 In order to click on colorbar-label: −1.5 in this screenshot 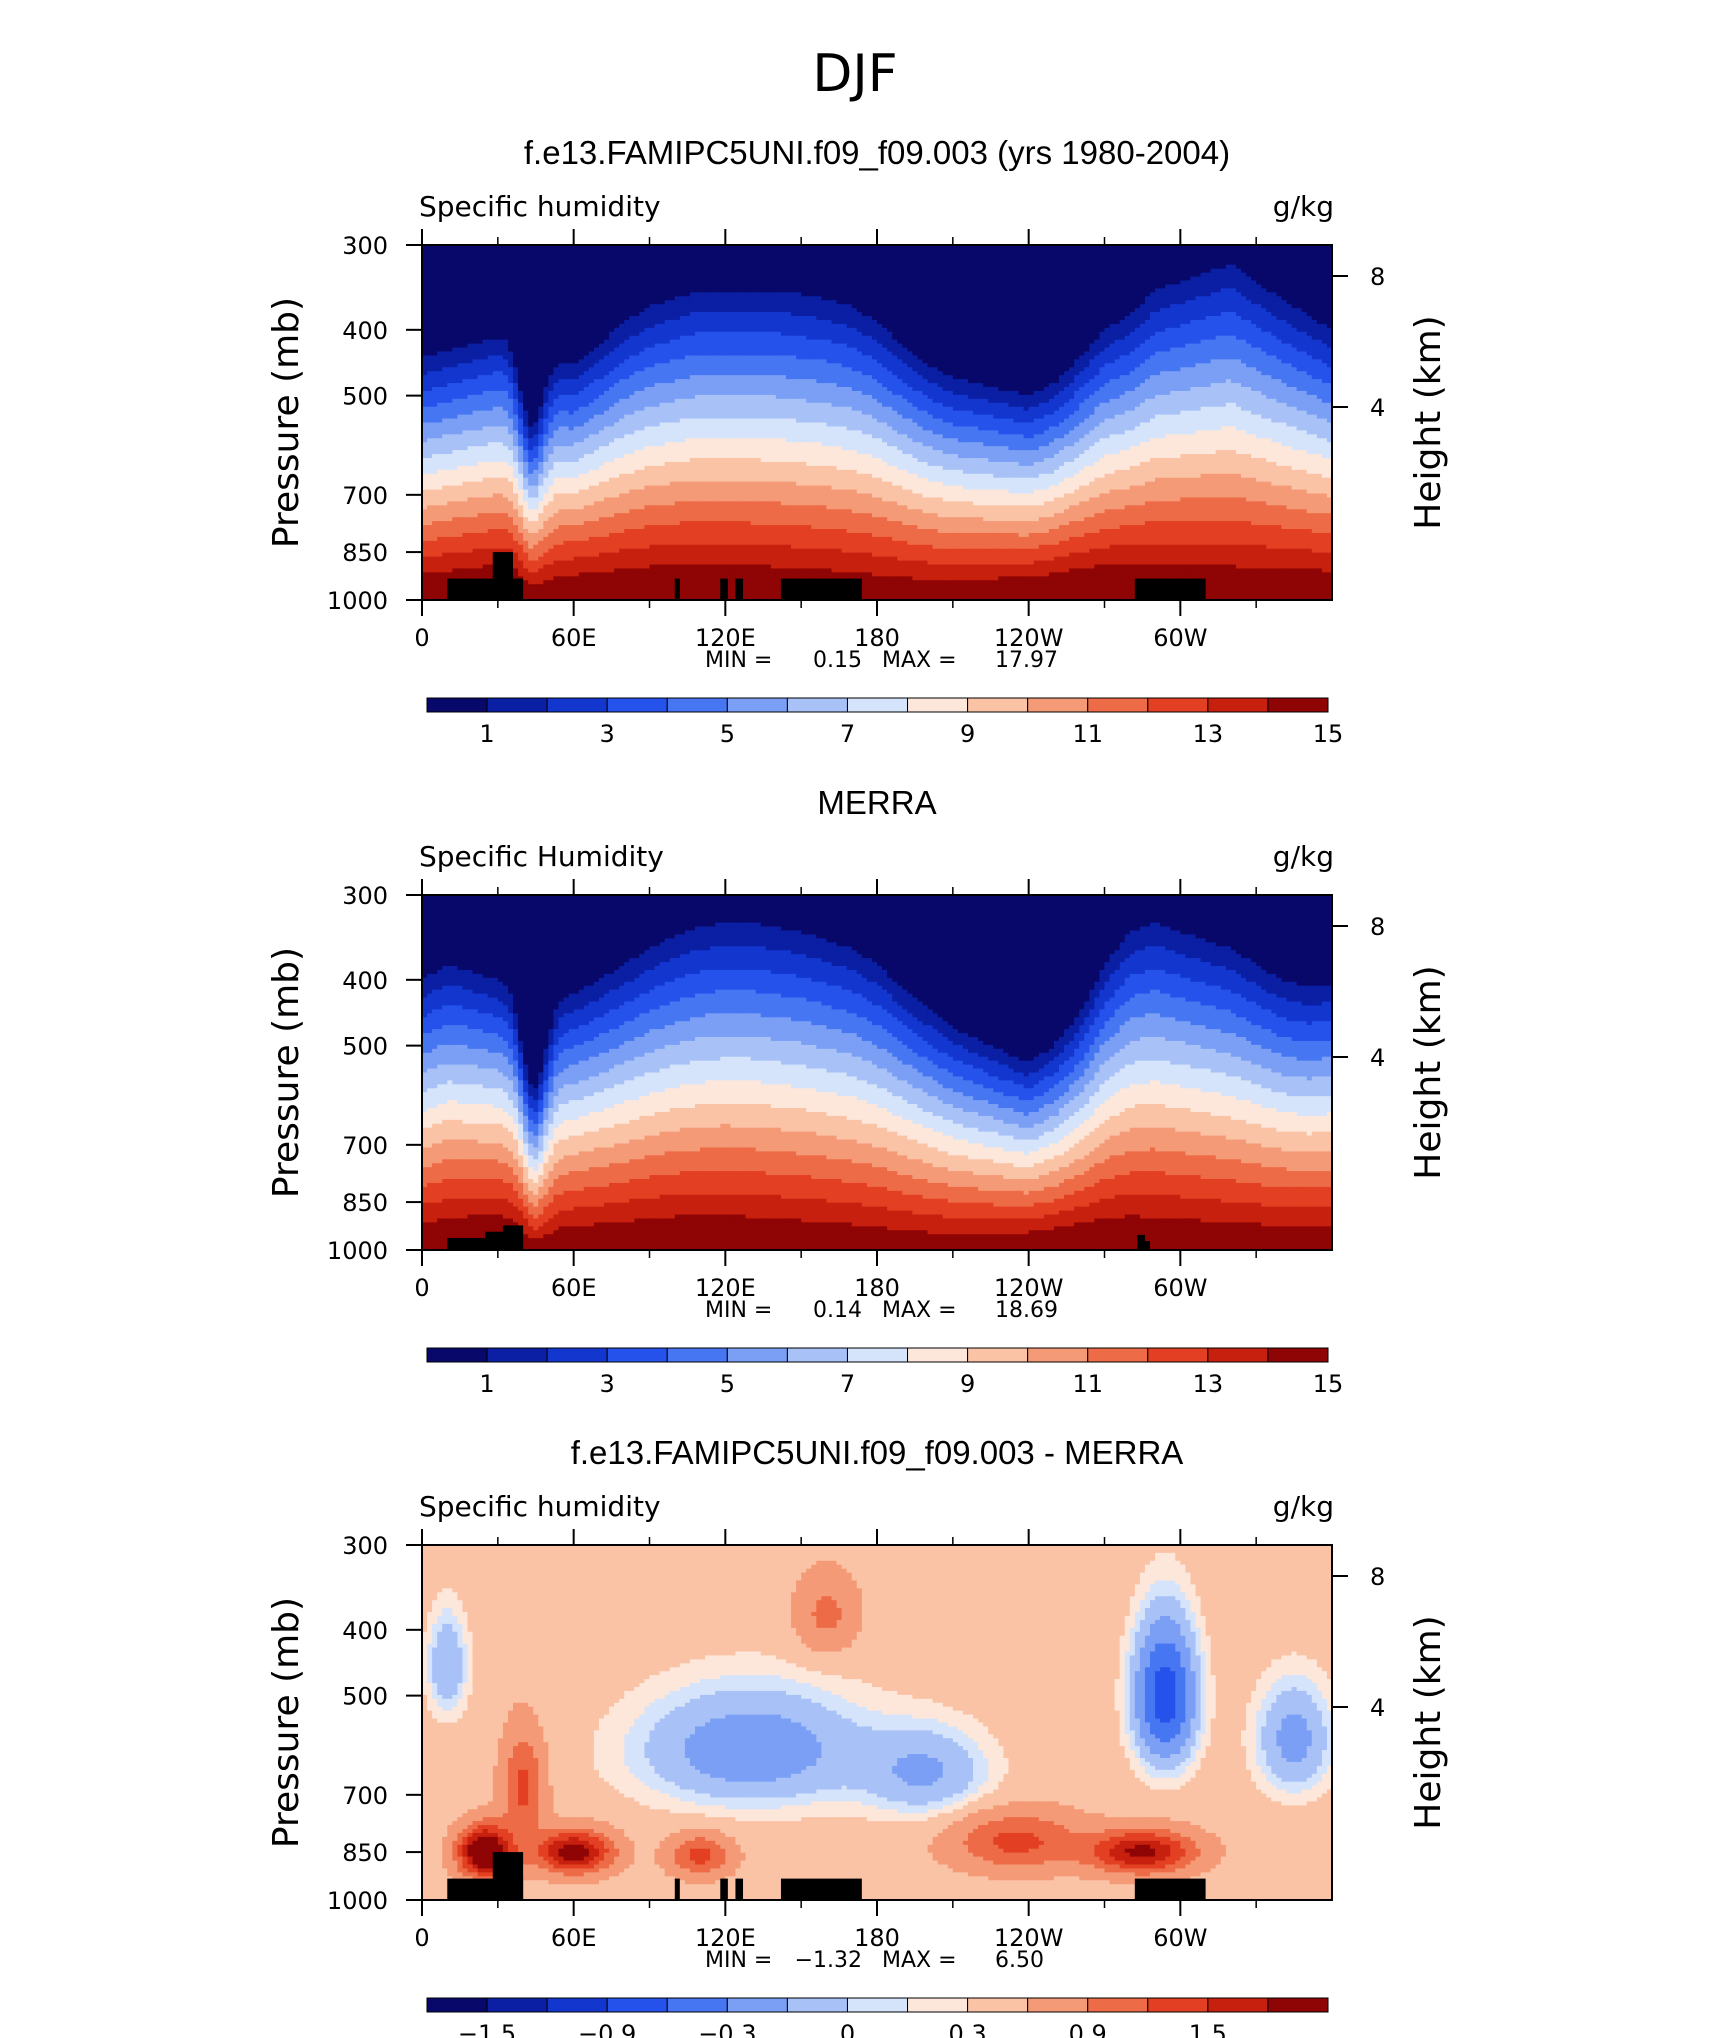, I will do `click(487, 2029)`.